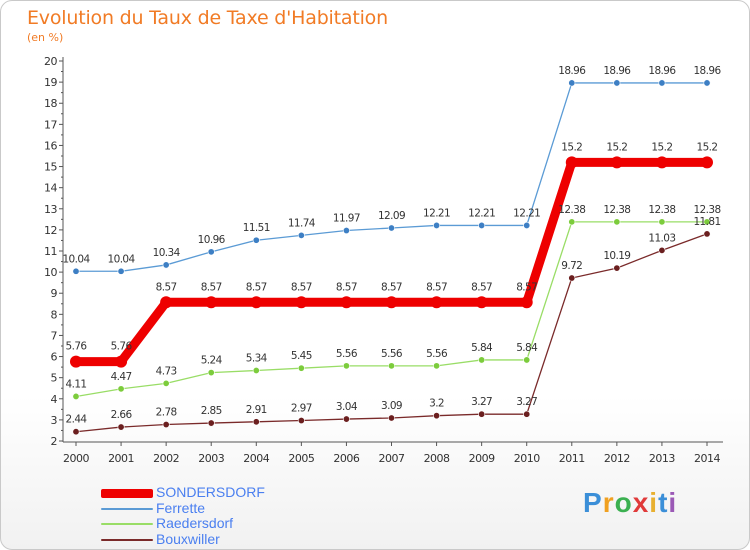 This screenshot has width=750, height=550. What do you see at coordinates (77, 420) in the screenshot?
I see `data-label-bouxwiller: 2.44` at bounding box center [77, 420].